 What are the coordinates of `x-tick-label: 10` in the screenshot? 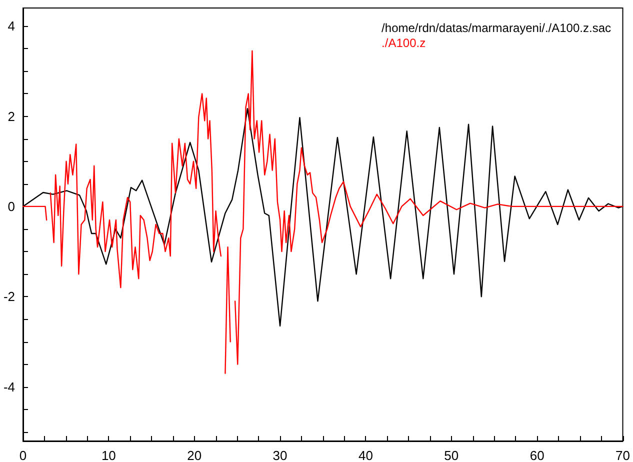 It's located at (108, 455).